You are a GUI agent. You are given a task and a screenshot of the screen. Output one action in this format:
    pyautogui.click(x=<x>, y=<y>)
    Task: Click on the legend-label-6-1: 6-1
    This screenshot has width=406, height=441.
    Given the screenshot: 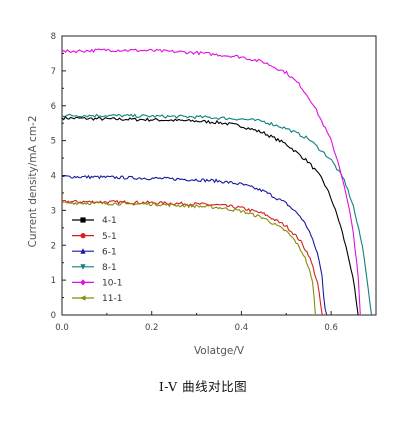 What is the action you would take?
    pyautogui.click(x=109, y=252)
    